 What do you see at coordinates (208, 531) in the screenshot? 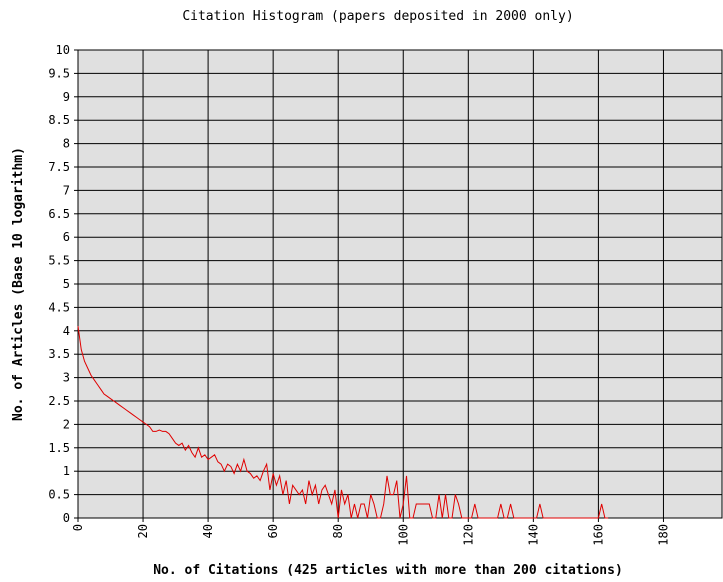
I see `x-tick-label: 40` at bounding box center [208, 531].